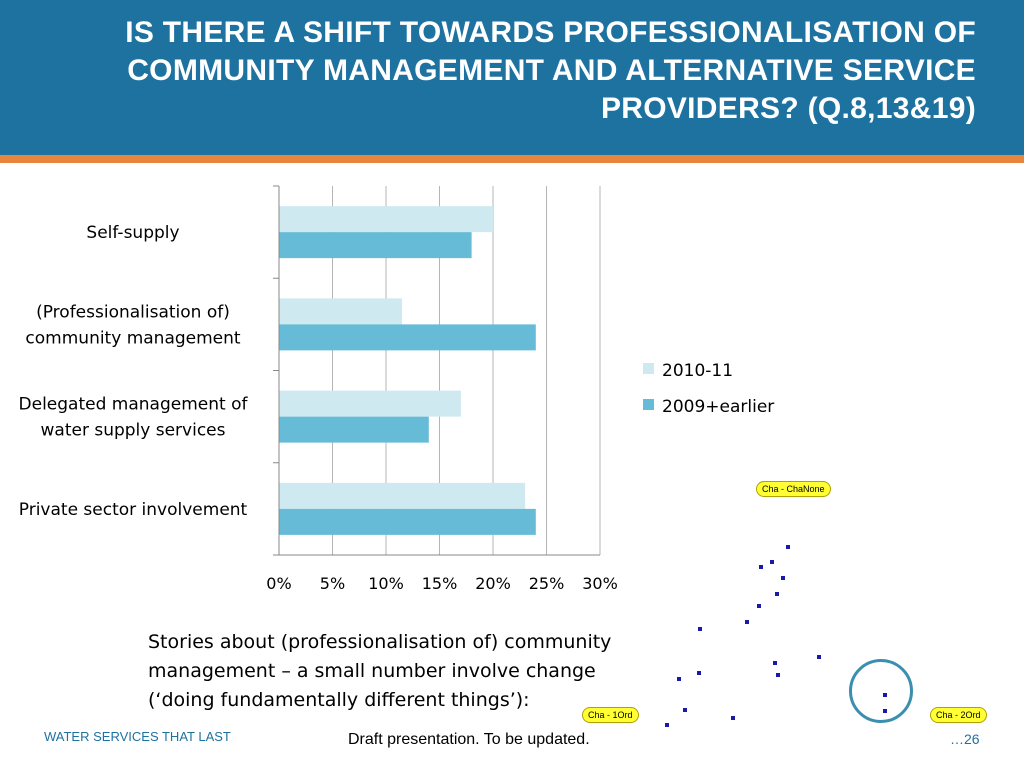  Describe the element at coordinates (493, 583) in the screenshot. I see `x-tick-label: 20%` at that location.